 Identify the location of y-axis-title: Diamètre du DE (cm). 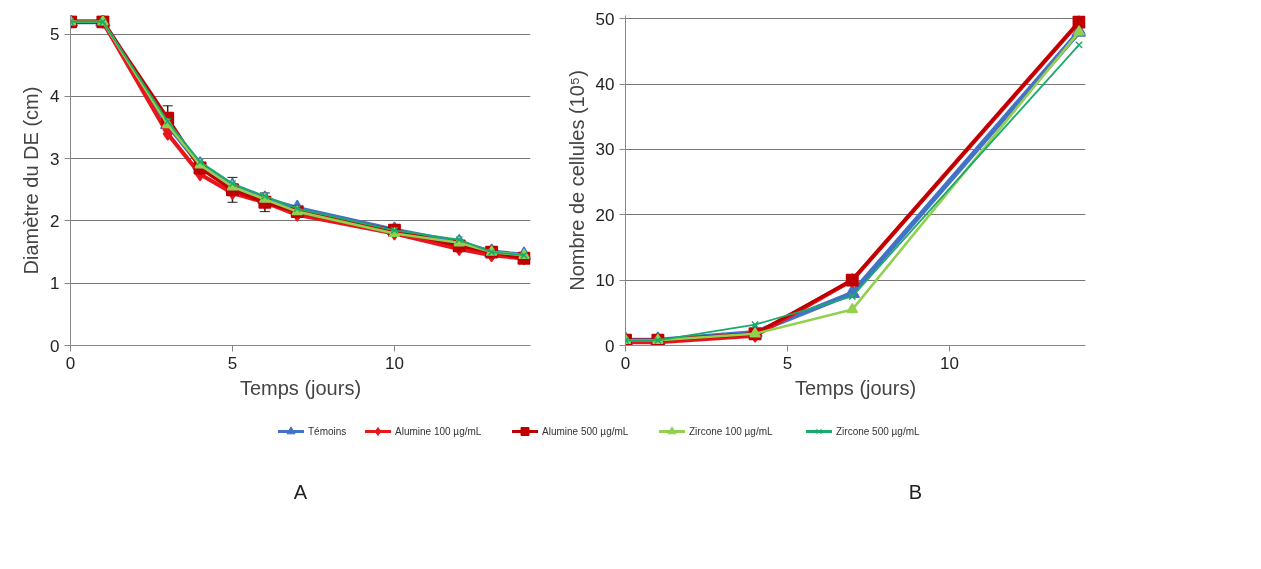
(31, 180).